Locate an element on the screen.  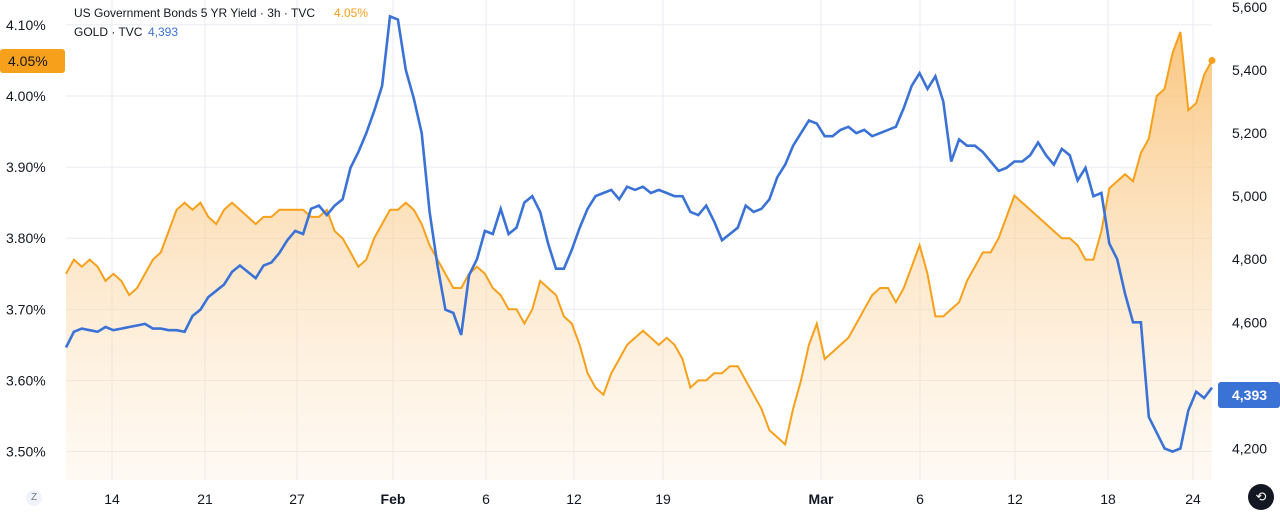
left-tick-label: 3.50% is located at coordinates (26, 452).